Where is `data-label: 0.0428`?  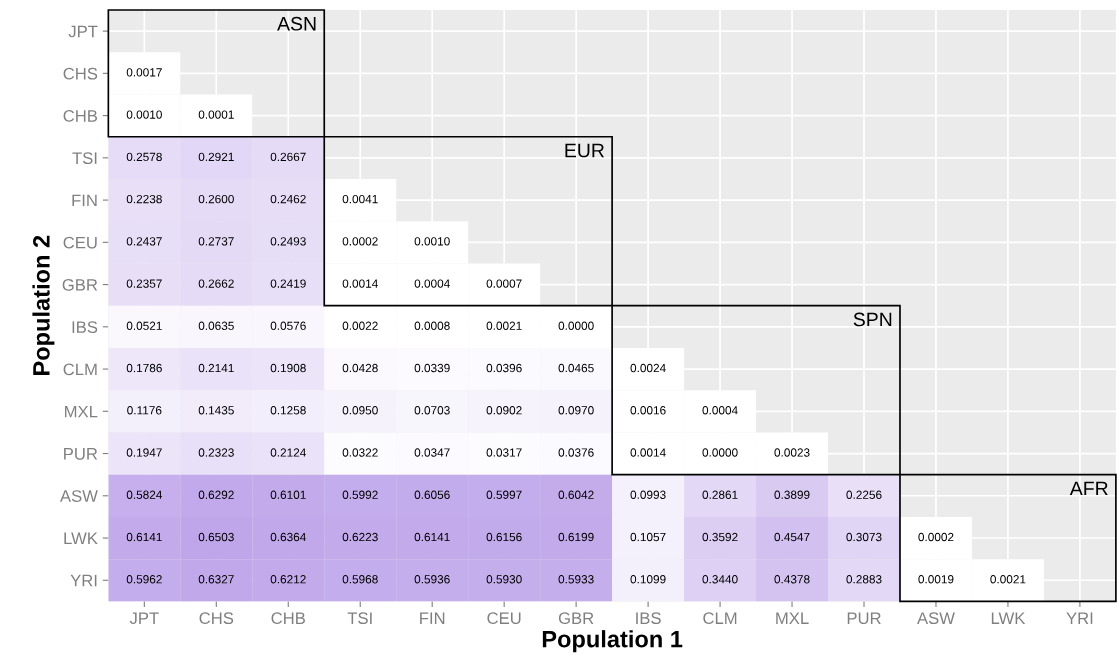 data-label: 0.0428 is located at coordinates (360, 368).